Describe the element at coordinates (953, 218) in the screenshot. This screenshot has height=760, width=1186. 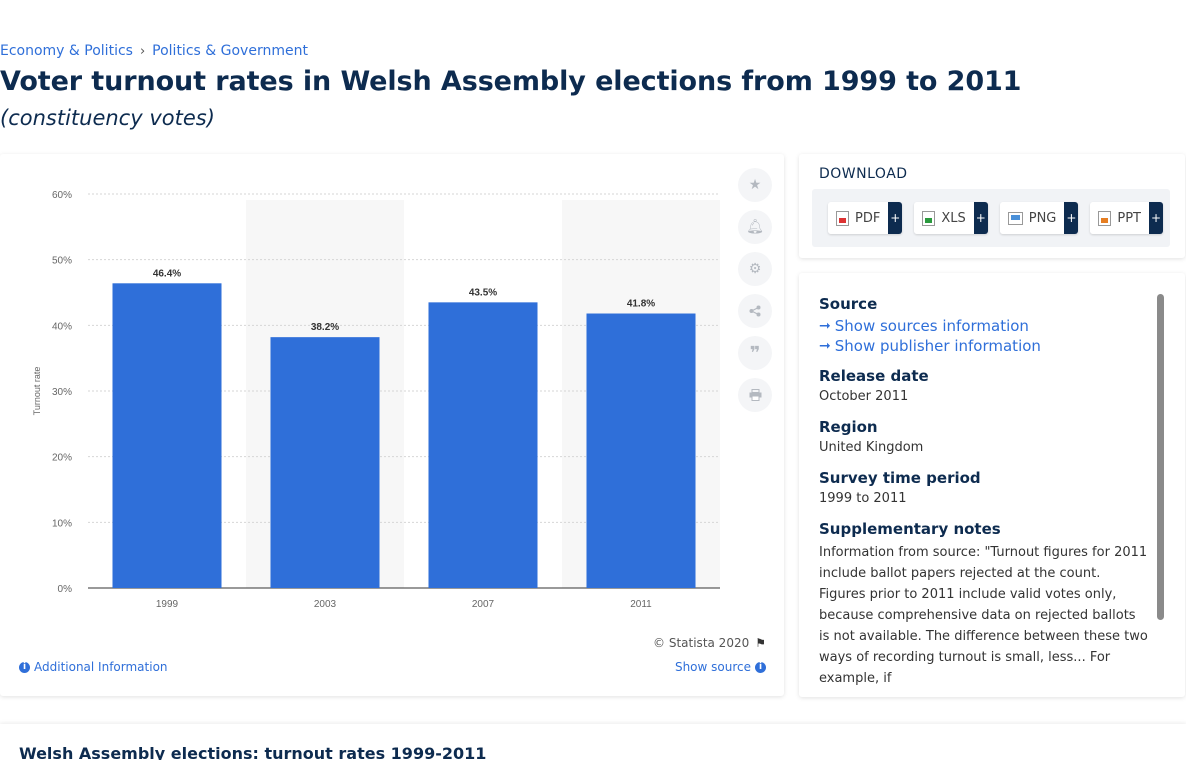
I see `xls-label: XLS` at that location.